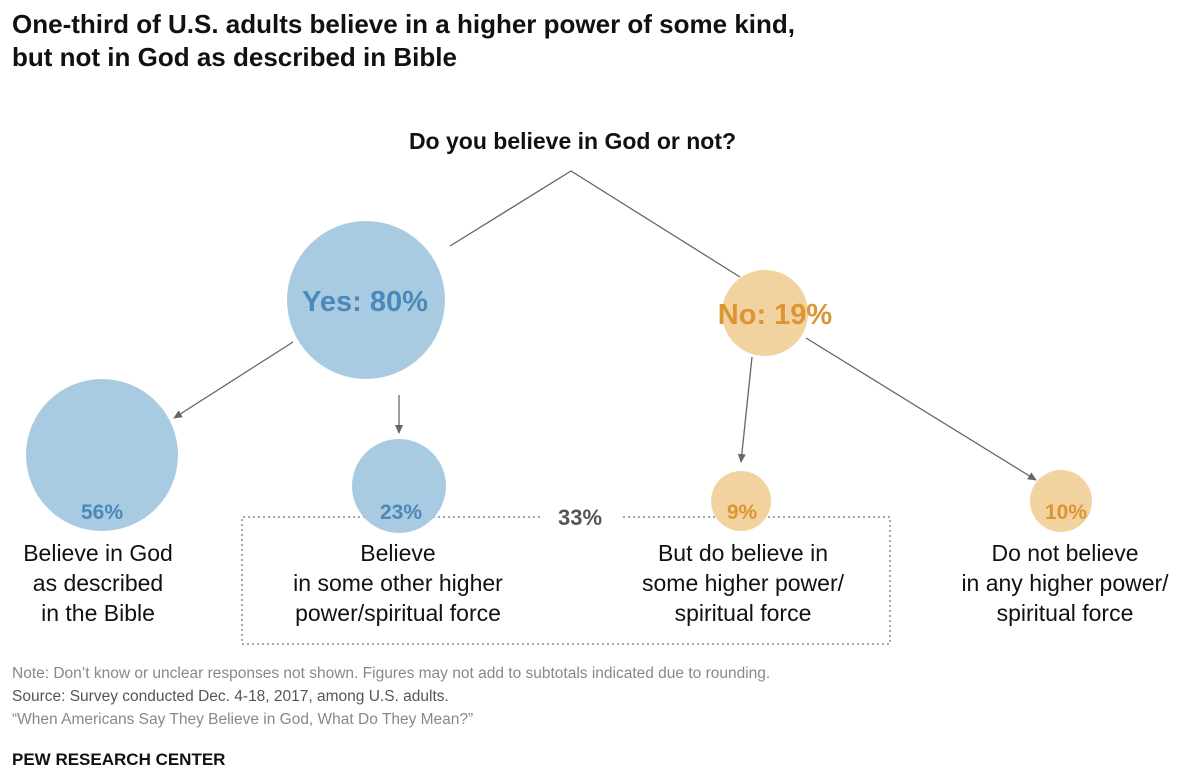 This screenshot has height=784, width=1200. What do you see at coordinates (1065, 583) in the screenshot?
I see `desc-line: in any higher power/` at bounding box center [1065, 583].